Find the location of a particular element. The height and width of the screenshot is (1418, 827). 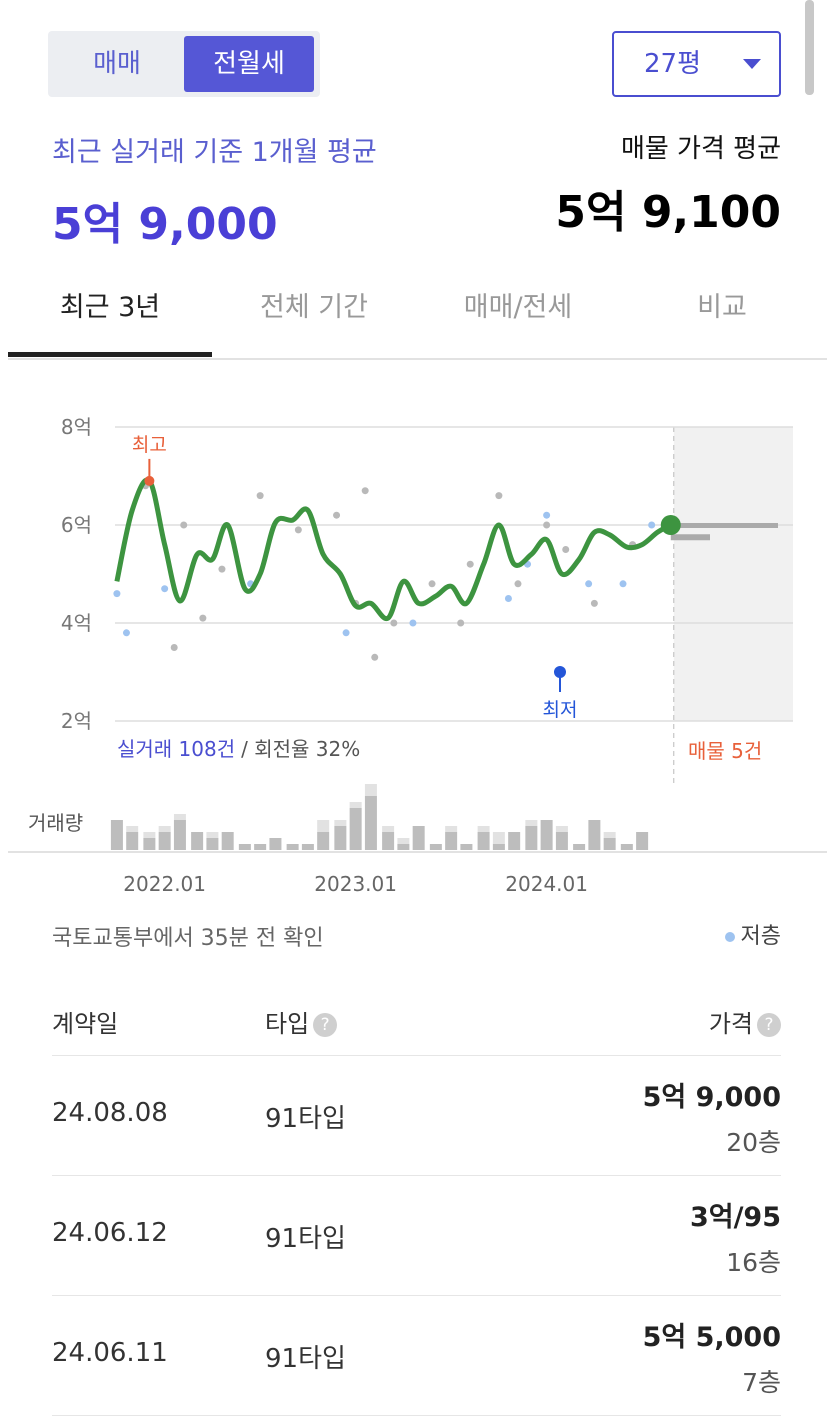

y-tick-label: 6억 is located at coordinates (76, 525).